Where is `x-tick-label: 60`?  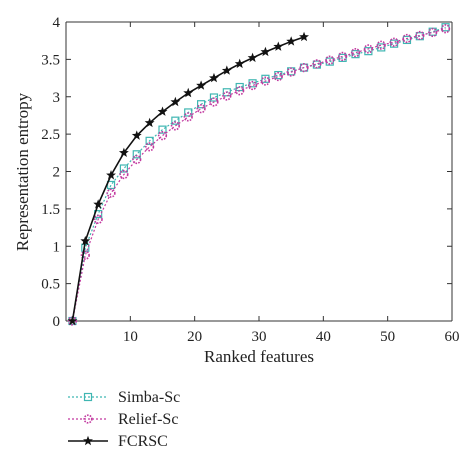
x-tick-label: 60 is located at coordinates (452, 337).